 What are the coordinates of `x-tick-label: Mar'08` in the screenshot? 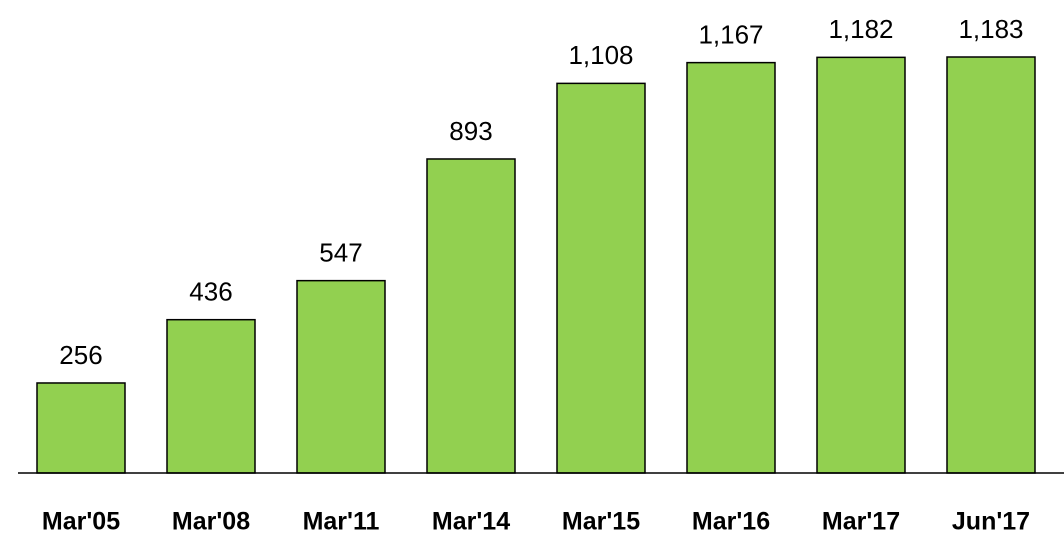 It's located at (211, 522).